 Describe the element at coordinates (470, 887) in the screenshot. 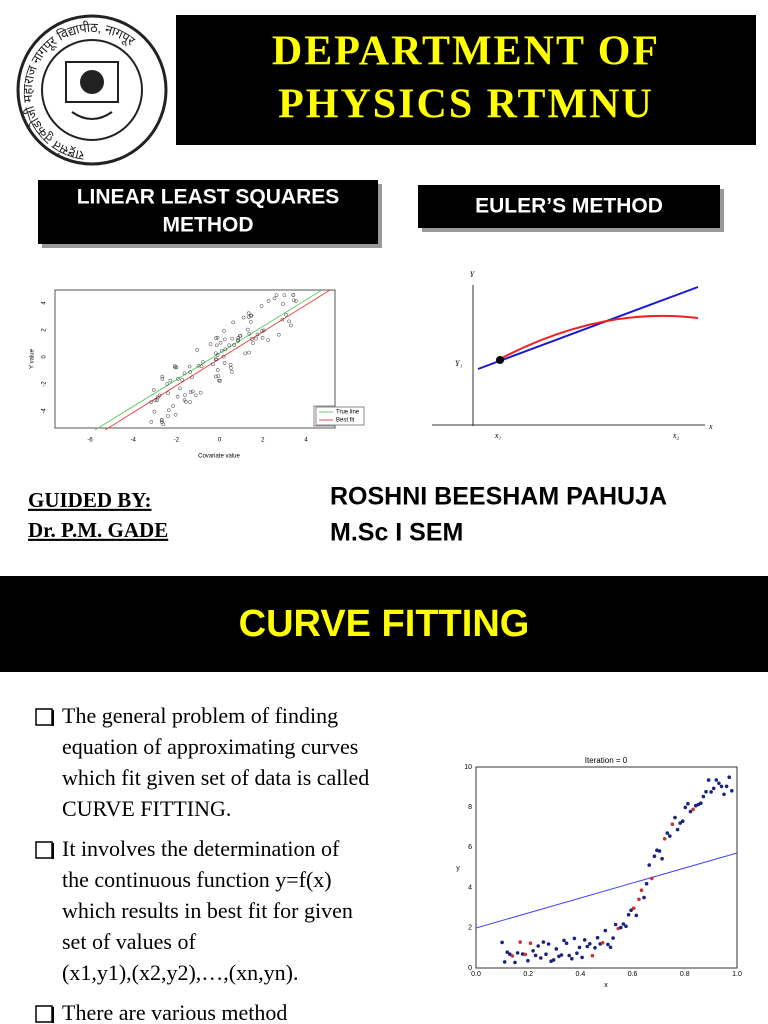

I see `y-tick-label: 4` at that location.